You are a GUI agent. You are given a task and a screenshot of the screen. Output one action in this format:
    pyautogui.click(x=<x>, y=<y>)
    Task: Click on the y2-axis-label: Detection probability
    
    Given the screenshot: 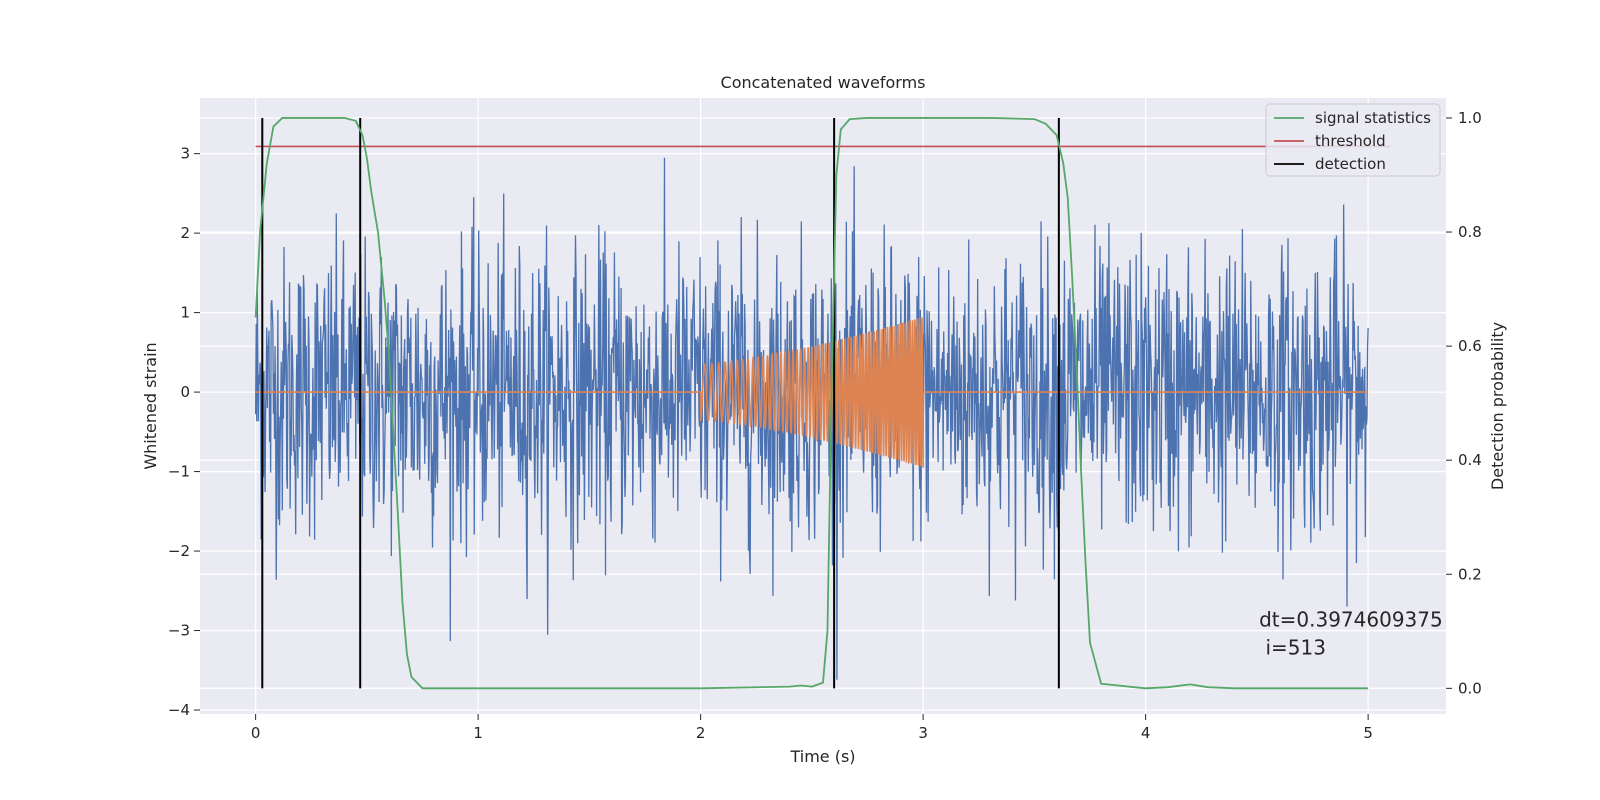 What is the action you would take?
    pyautogui.click(x=1497, y=406)
    